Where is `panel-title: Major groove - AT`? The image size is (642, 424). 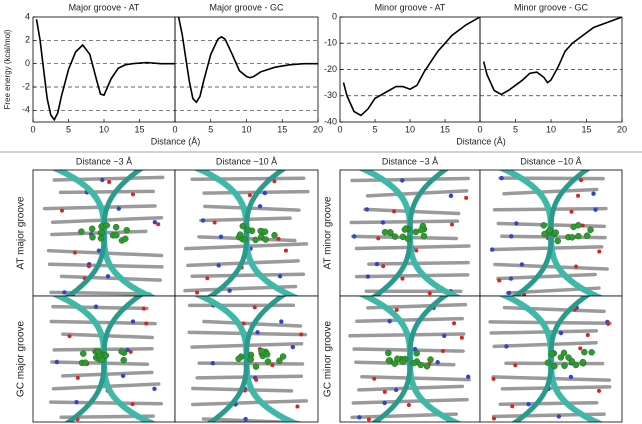 panel-title: Major groove - AT is located at coordinates (104, 7).